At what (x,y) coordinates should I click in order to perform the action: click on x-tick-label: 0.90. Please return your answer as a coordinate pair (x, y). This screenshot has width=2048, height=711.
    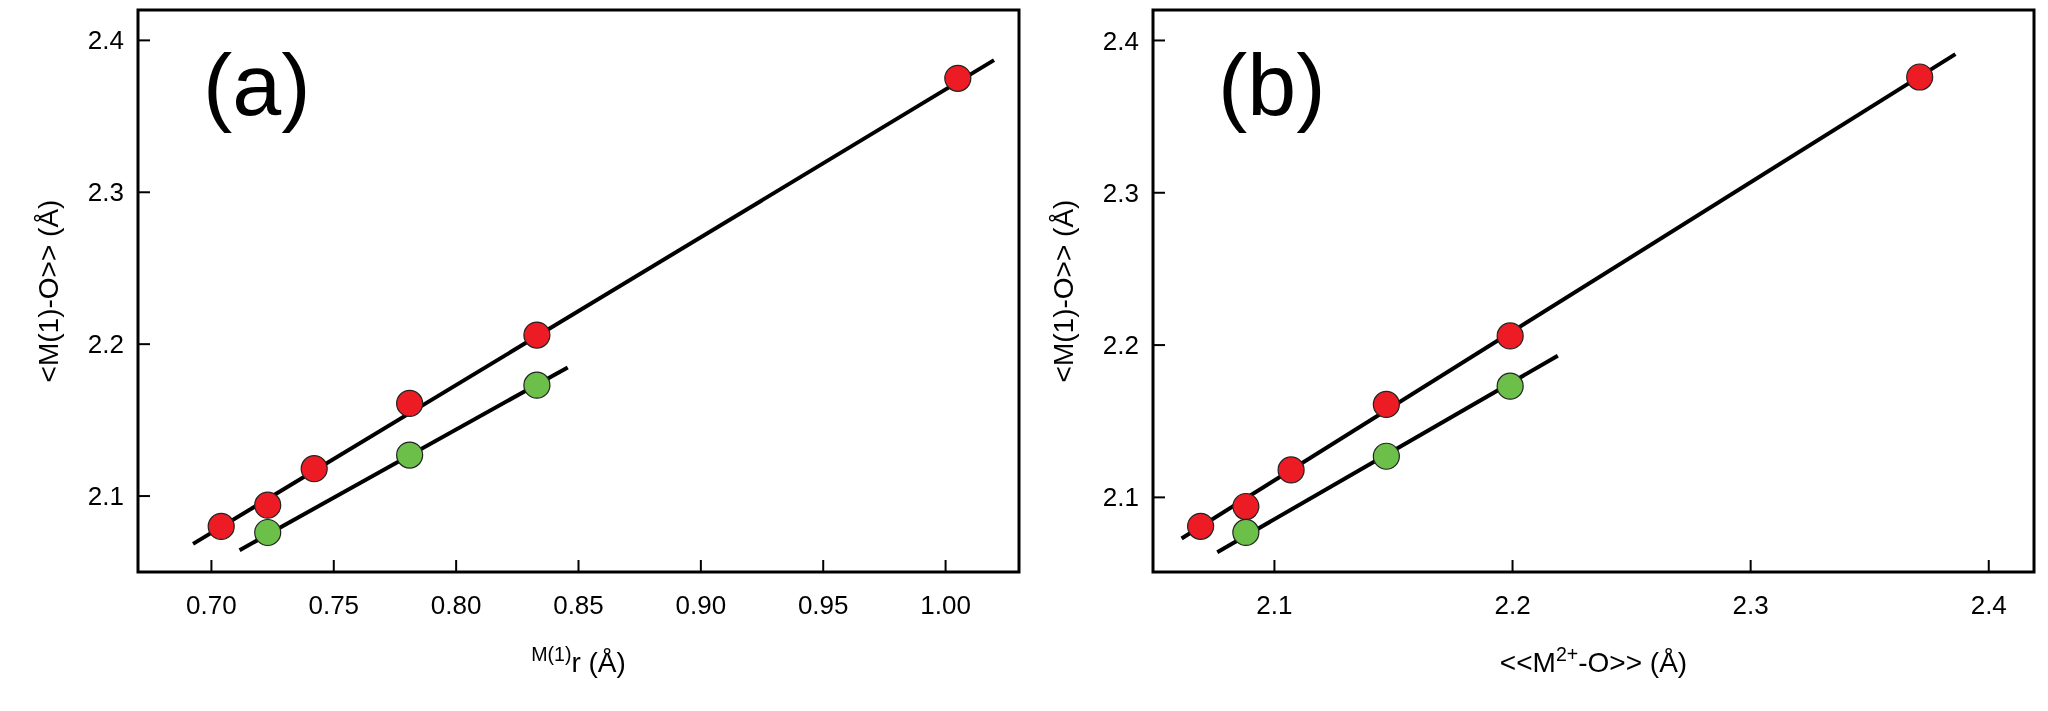
    Looking at the image, I should click on (701, 605).